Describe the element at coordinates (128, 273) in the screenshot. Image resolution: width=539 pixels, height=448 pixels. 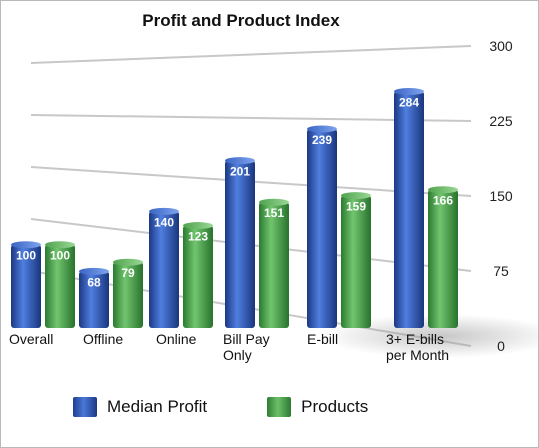
I see `products-bar-value-label: 79` at that location.